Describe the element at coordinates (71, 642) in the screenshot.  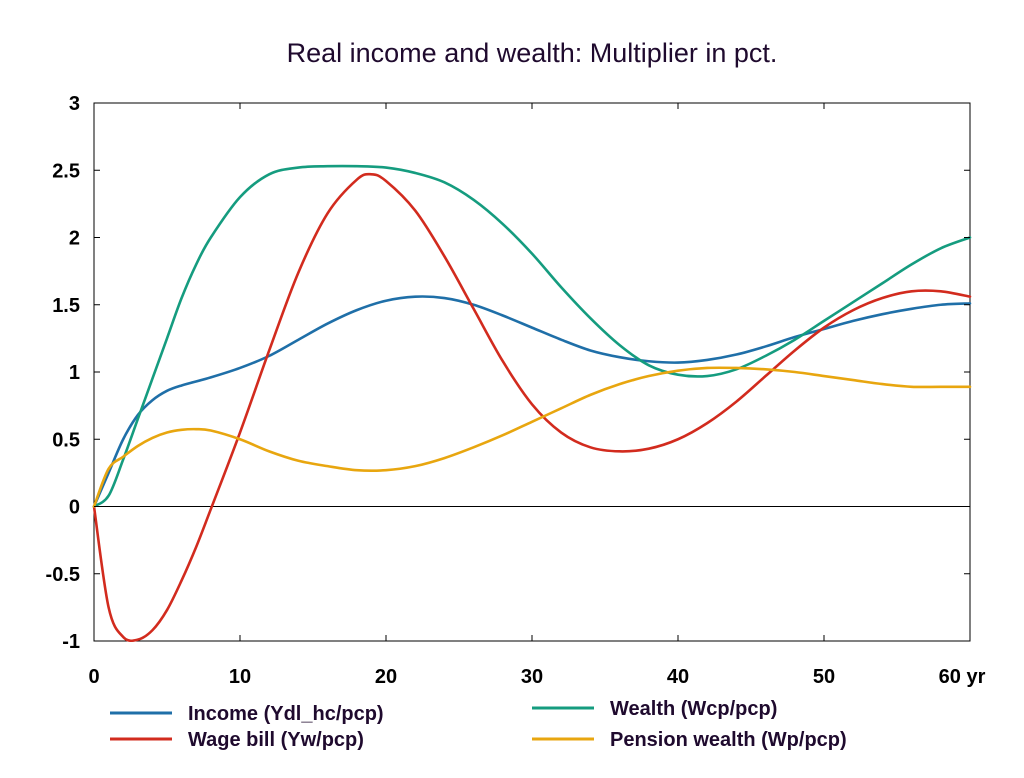
I see `y-tick-label: -1` at that location.